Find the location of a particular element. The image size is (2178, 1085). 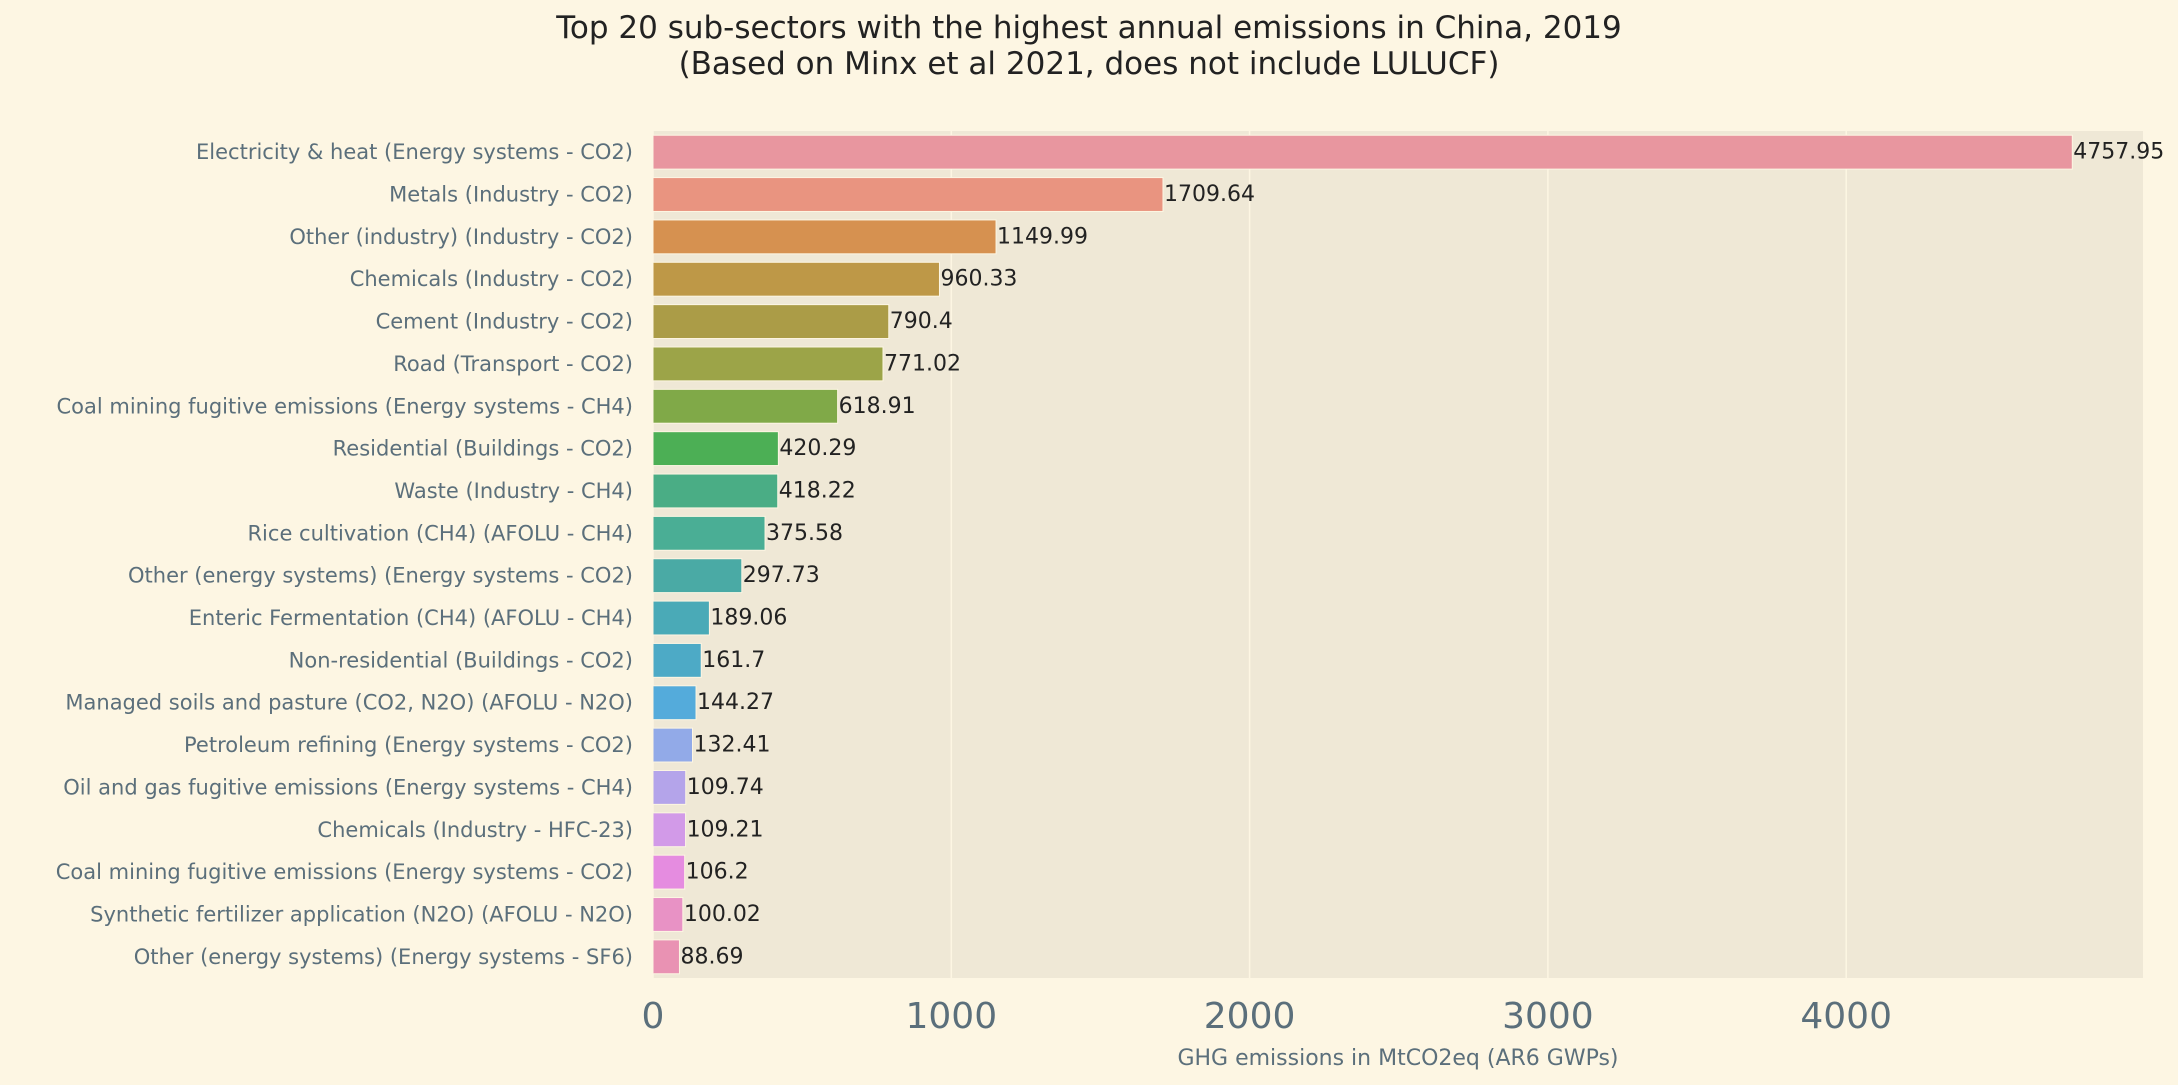

value-label: 189.06 is located at coordinates (748, 618).